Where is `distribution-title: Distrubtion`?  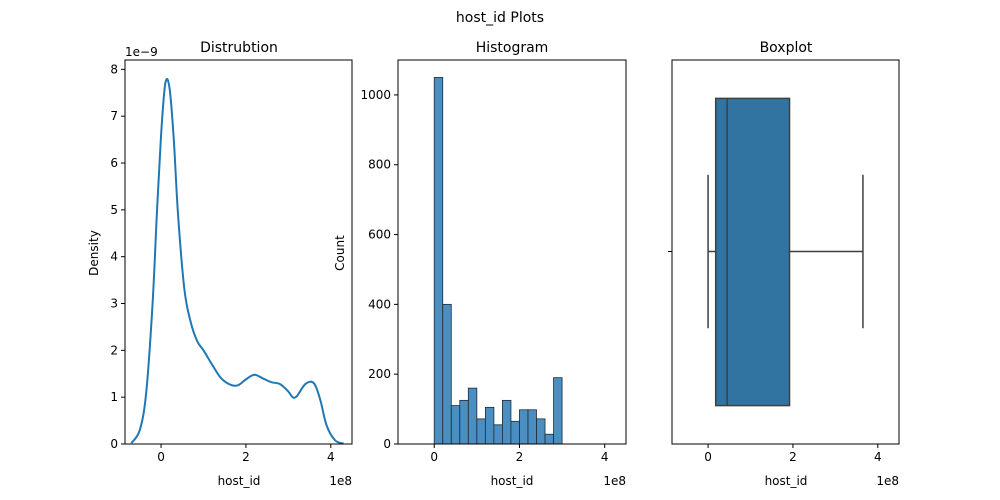 distribution-title: Distrubtion is located at coordinates (239, 48).